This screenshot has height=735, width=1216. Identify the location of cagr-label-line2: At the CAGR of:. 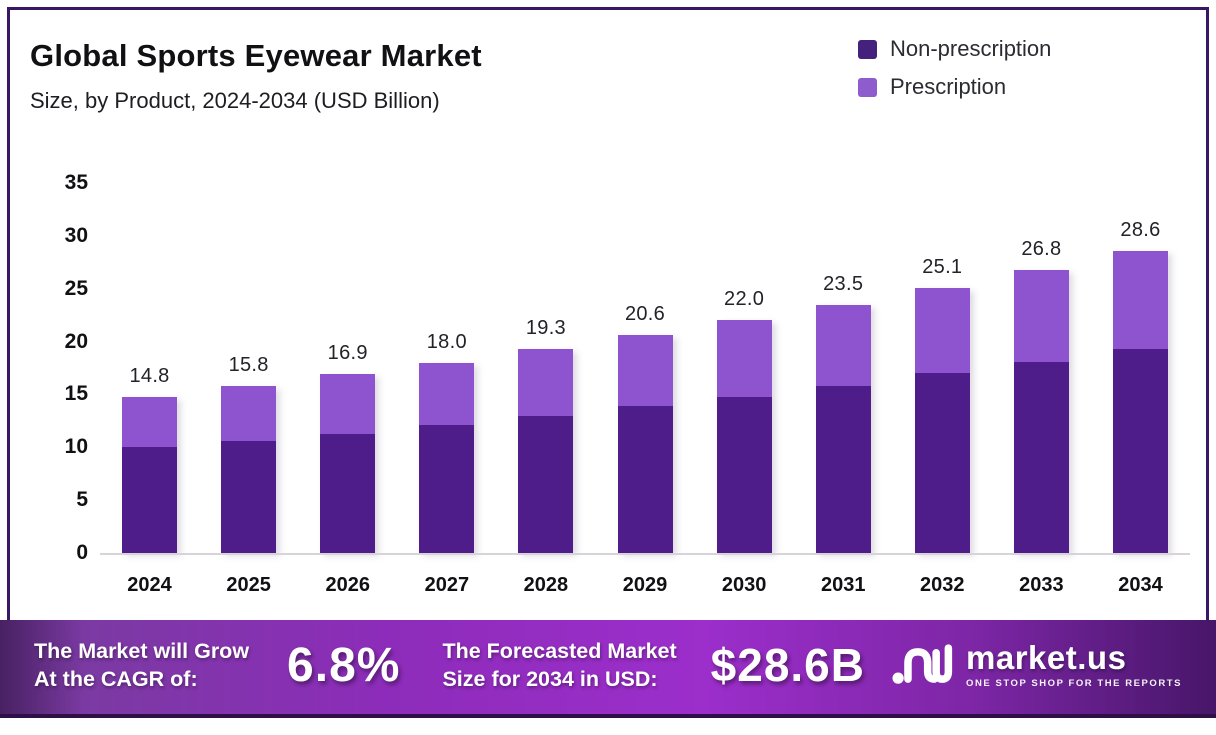
(116, 679).